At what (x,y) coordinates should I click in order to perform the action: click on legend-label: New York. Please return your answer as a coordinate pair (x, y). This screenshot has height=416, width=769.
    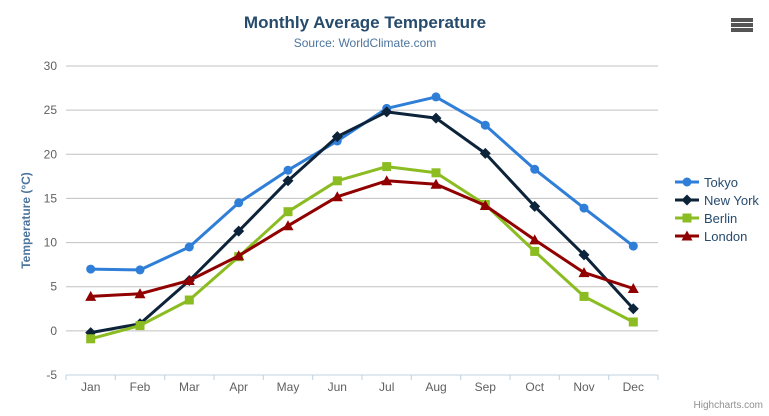
    Looking at the image, I should click on (731, 200).